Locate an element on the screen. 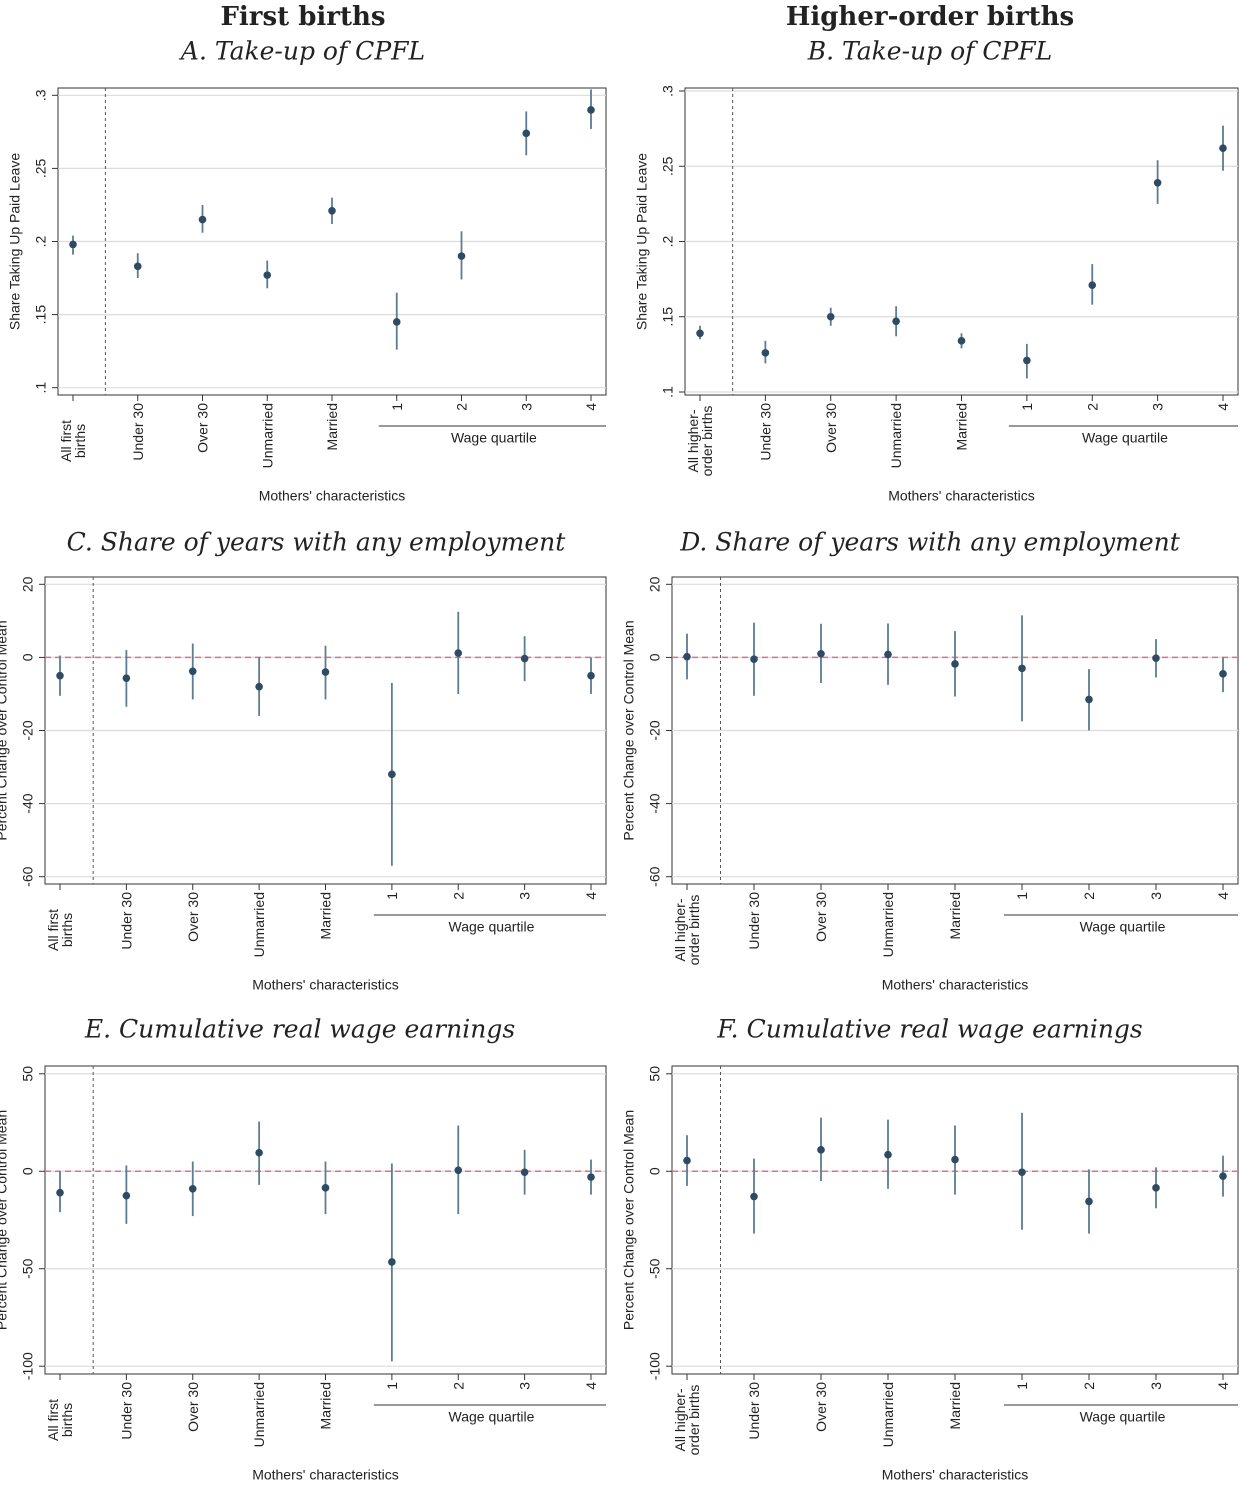 The image size is (1241, 1486). chart-title: A. Take-up of CPFL is located at coordinates (302, 51).